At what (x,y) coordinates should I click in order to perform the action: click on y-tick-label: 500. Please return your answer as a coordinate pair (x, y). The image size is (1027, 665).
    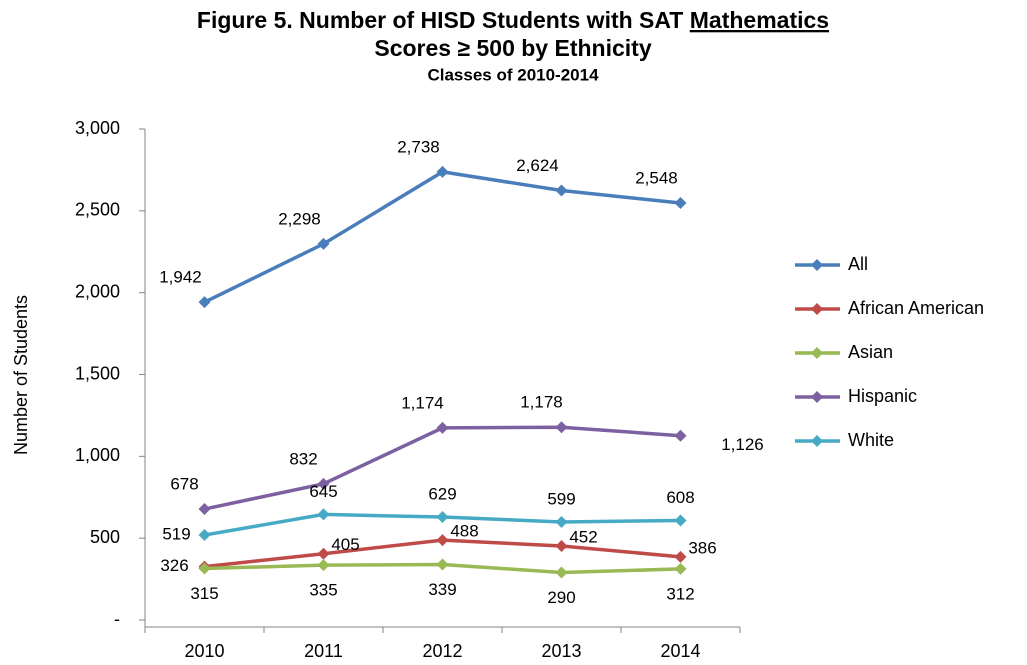
    Looking at the image, I should click on (105, 537).